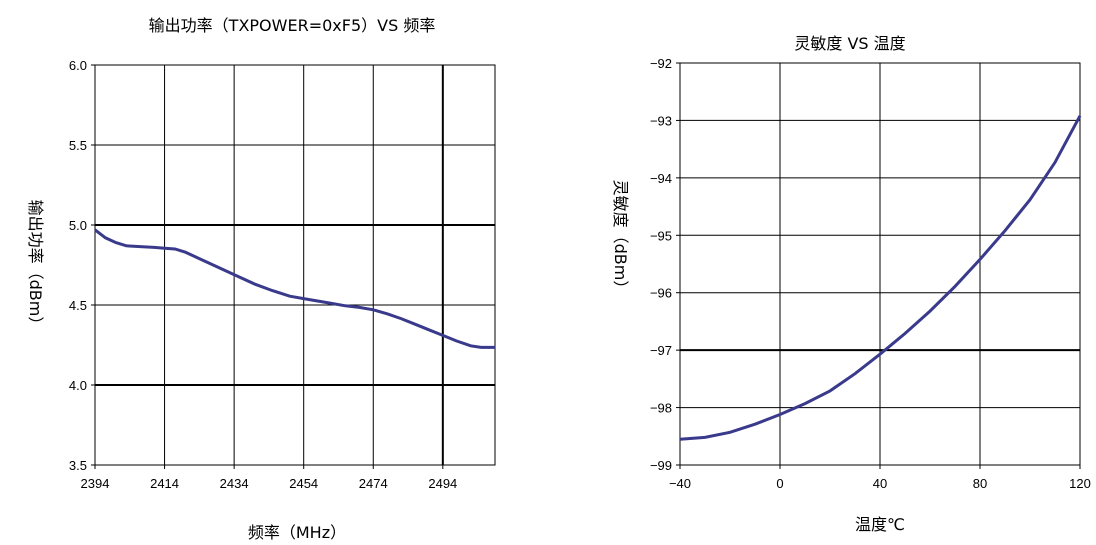  Describe the element at coordinates (880, 483) in the screenshot. I see `right-x-tick-label: 40` at that location.